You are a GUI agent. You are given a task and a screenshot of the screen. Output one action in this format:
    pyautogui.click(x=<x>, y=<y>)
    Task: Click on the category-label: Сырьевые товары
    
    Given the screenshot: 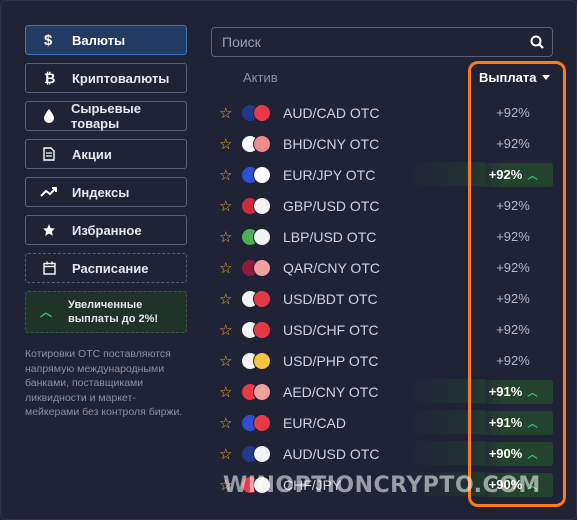 What is the action you would take?
    pyautogui.click(x=106, y=116)
    